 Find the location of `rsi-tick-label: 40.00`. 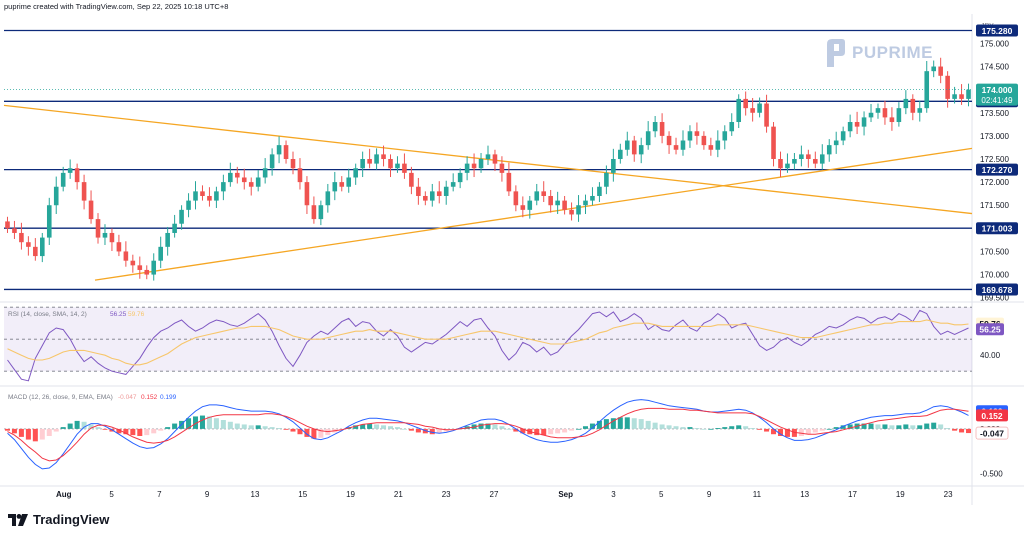

rsi-tick-label: 40.00 is located at coordinates (990, 355).